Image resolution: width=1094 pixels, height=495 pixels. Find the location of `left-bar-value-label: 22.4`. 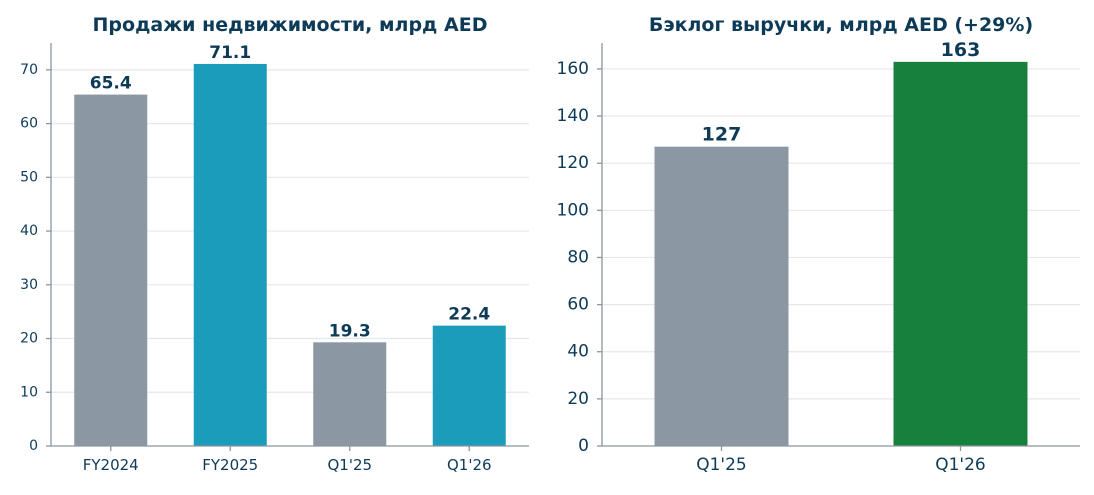

left-bar-value-label: 22.4 is located at coordinates (469, 315).